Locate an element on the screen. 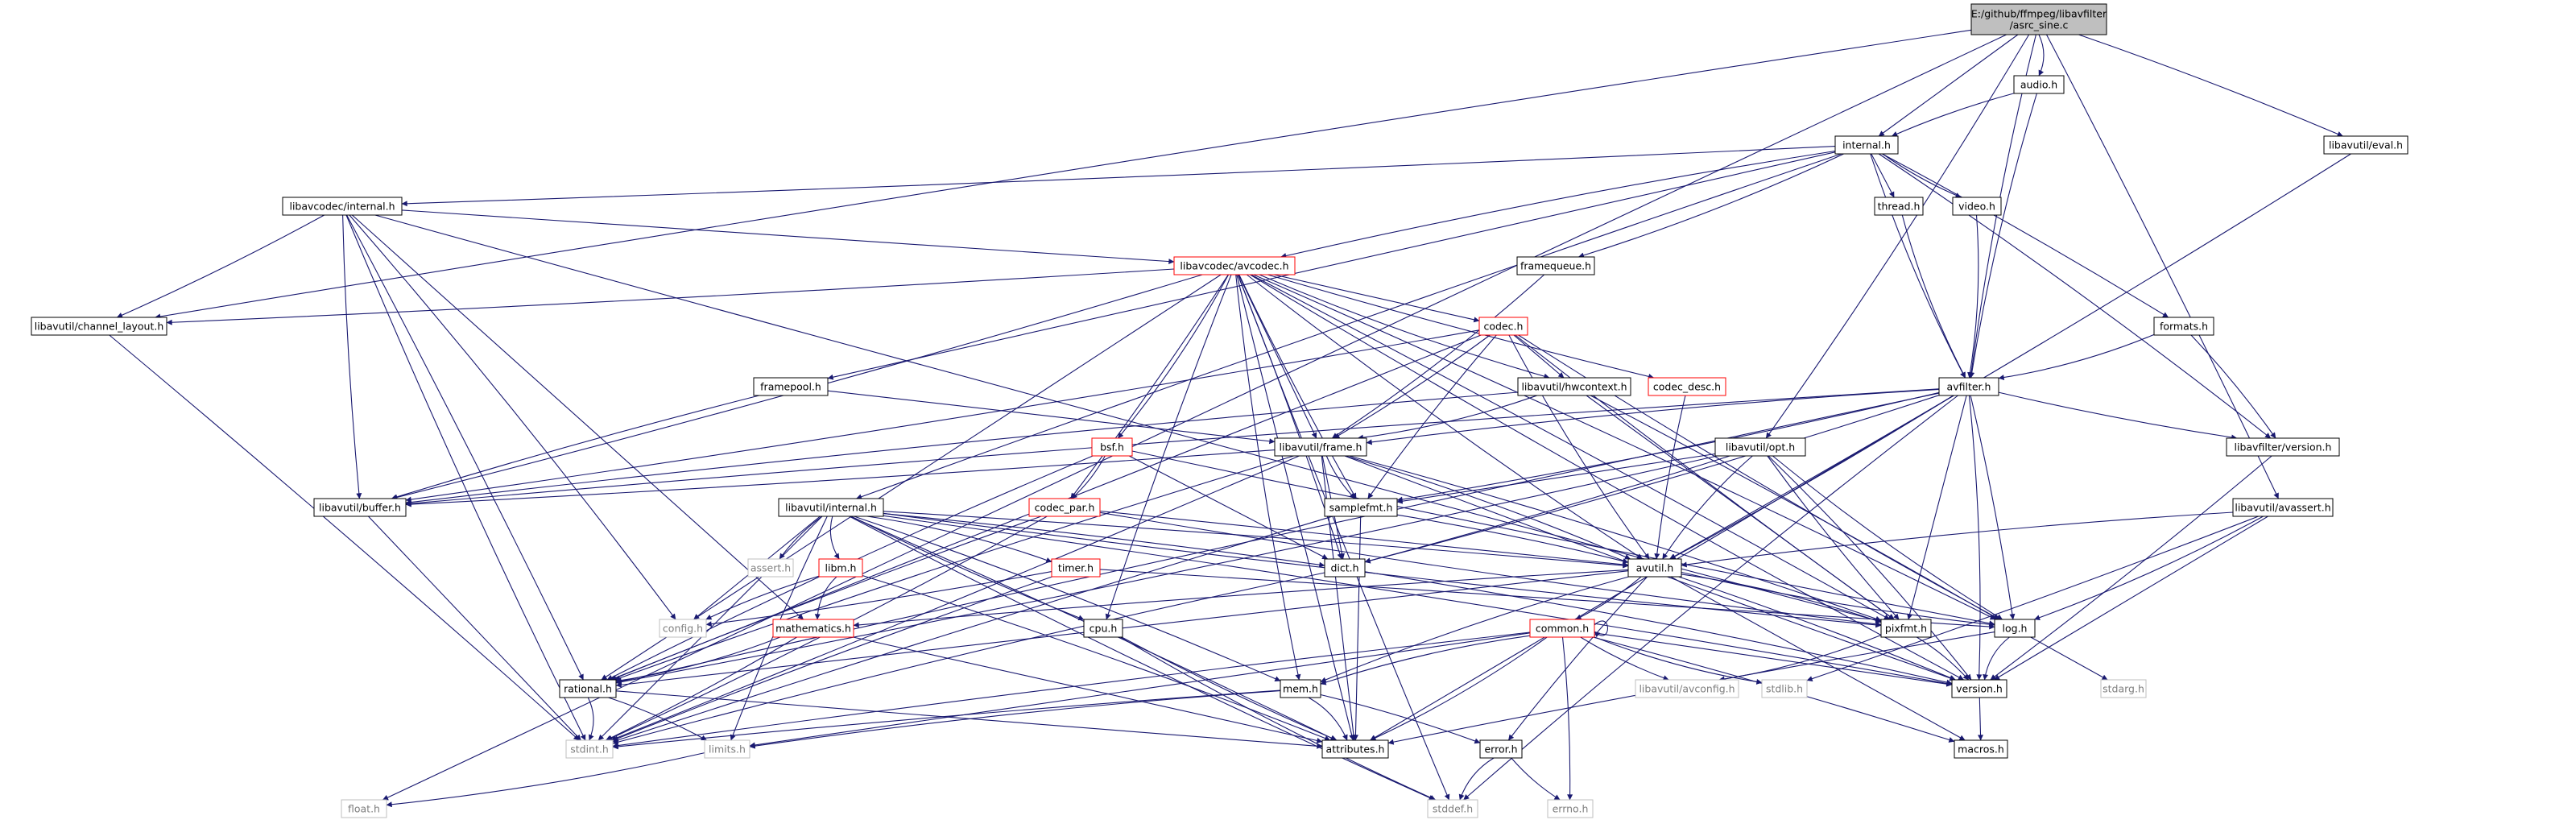 This screenshot has width=2576, height=824. edge-lacinternal-to-mathematics is located at coordinates (577, 417).